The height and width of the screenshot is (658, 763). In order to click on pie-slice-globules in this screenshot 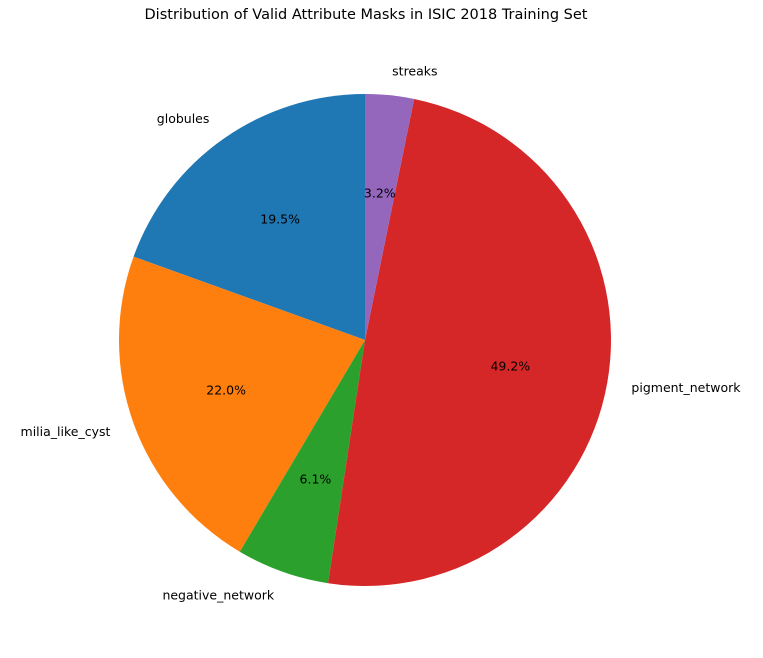, I will do `click(249, 217)`.